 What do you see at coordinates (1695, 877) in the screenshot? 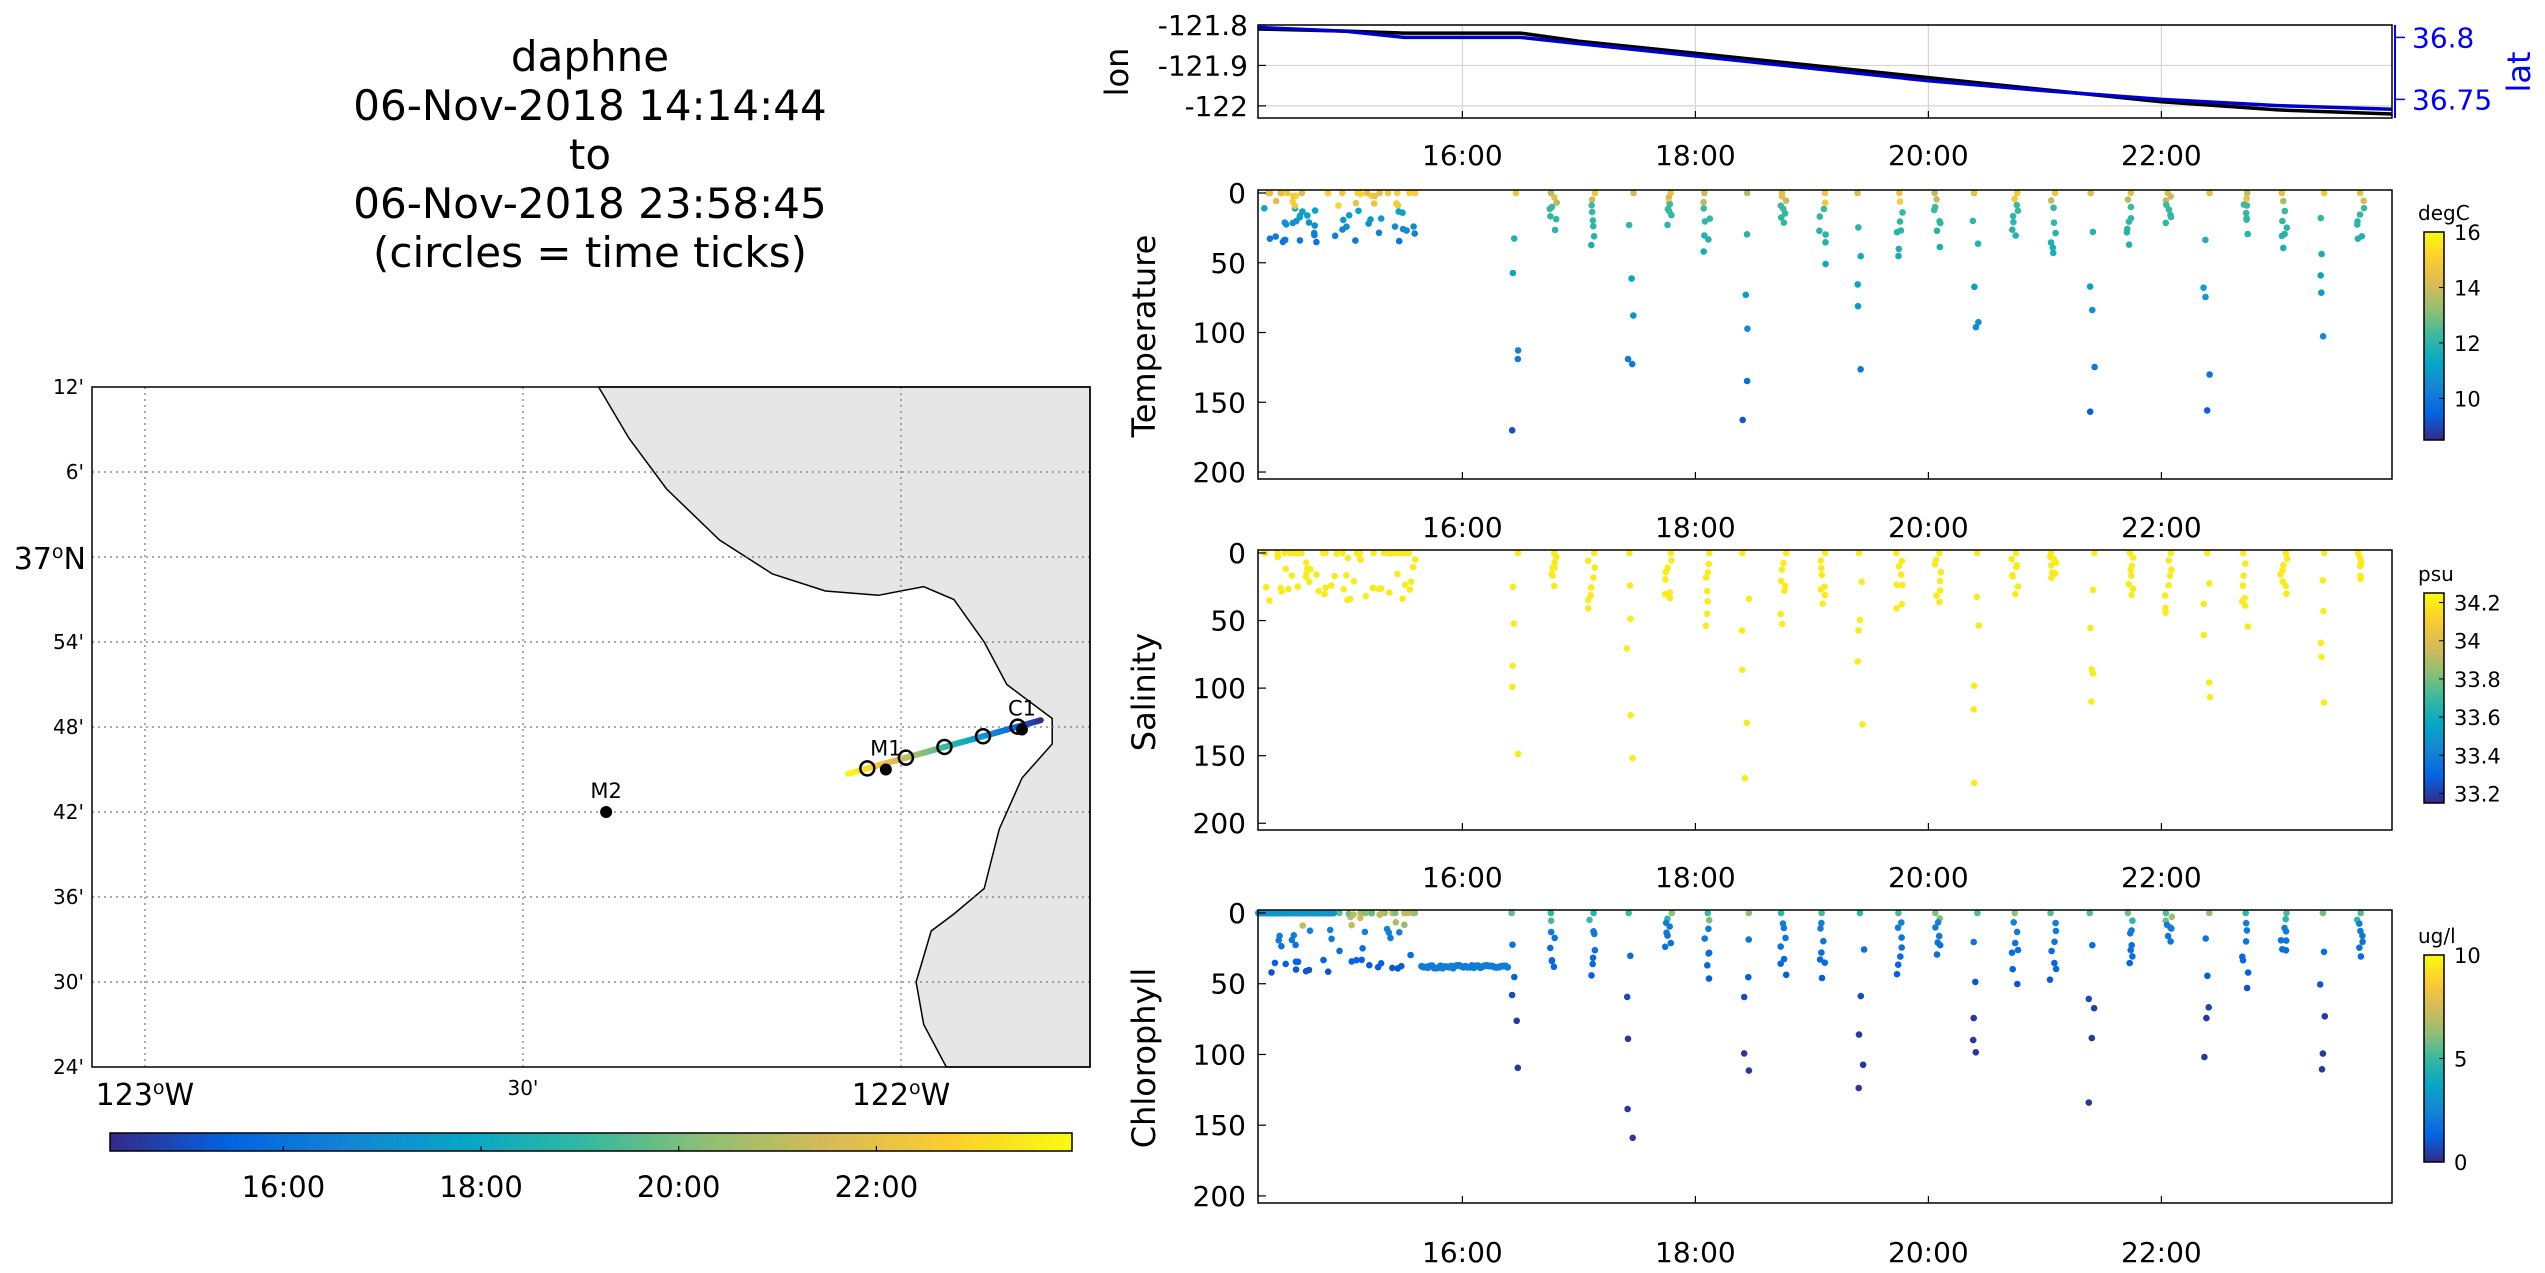
I see `salinity-xtick-label: 18:00` at bounding box center [1695, 877].